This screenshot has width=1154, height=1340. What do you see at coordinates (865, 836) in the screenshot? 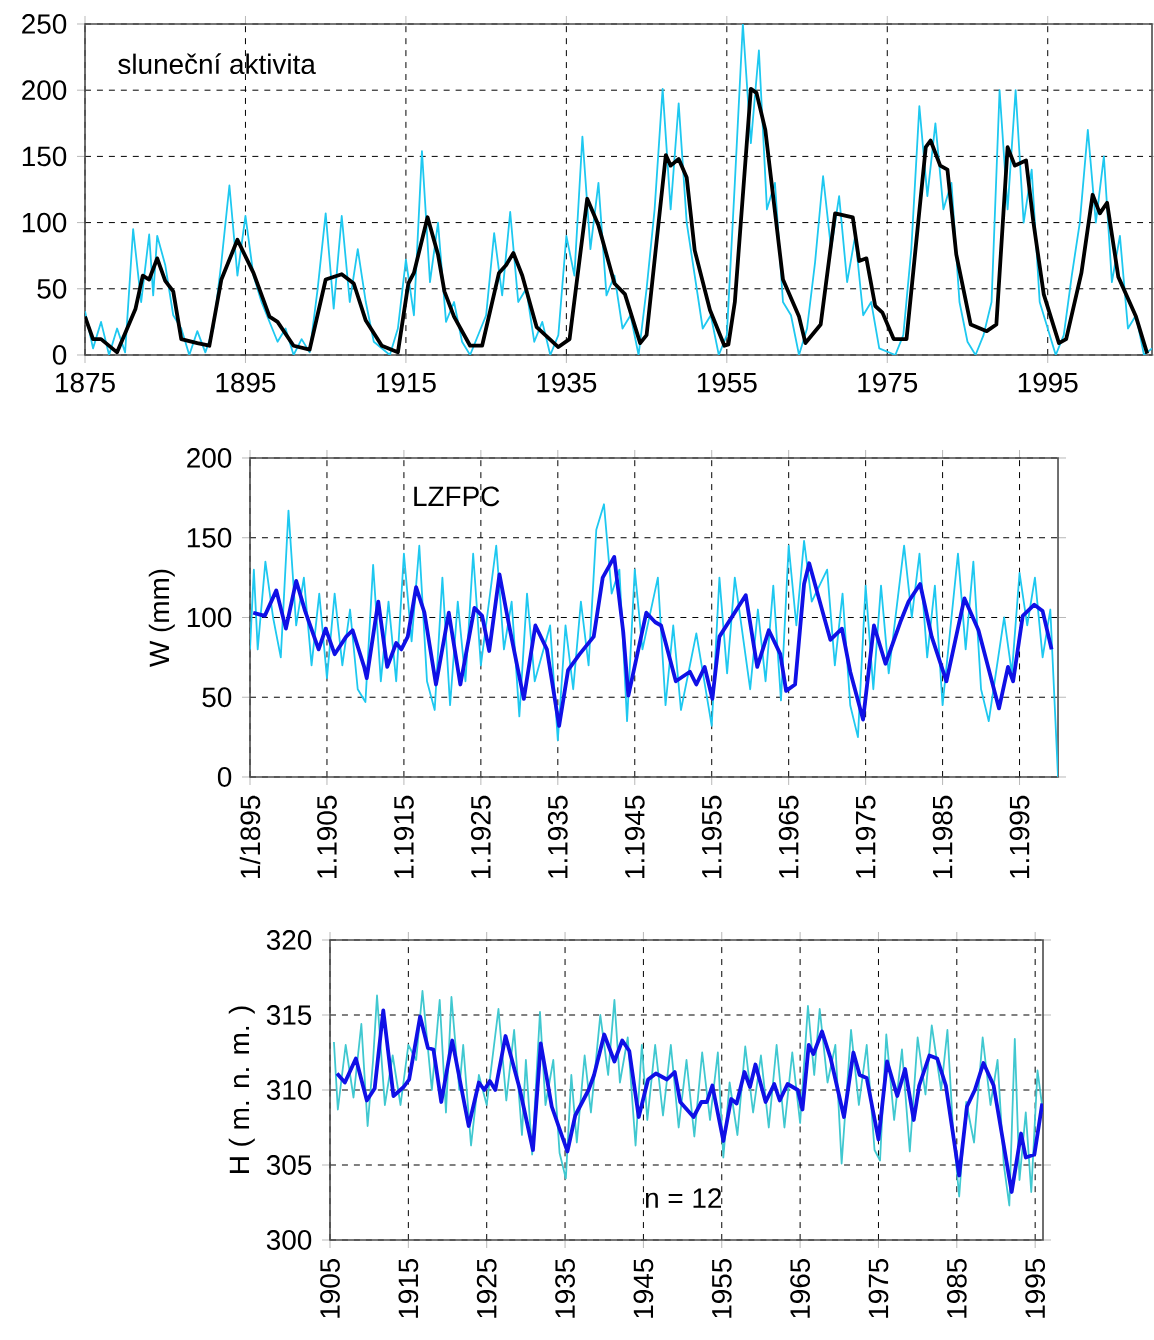
I see `x-tick-label: 1.1975` at bounding box center [865, 836].